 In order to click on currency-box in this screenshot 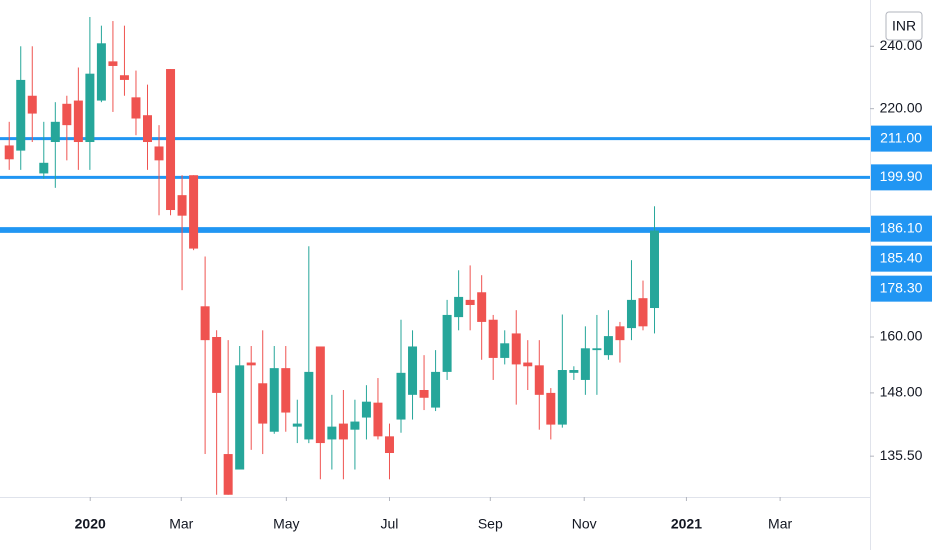, I will do `click(904, 26)`.